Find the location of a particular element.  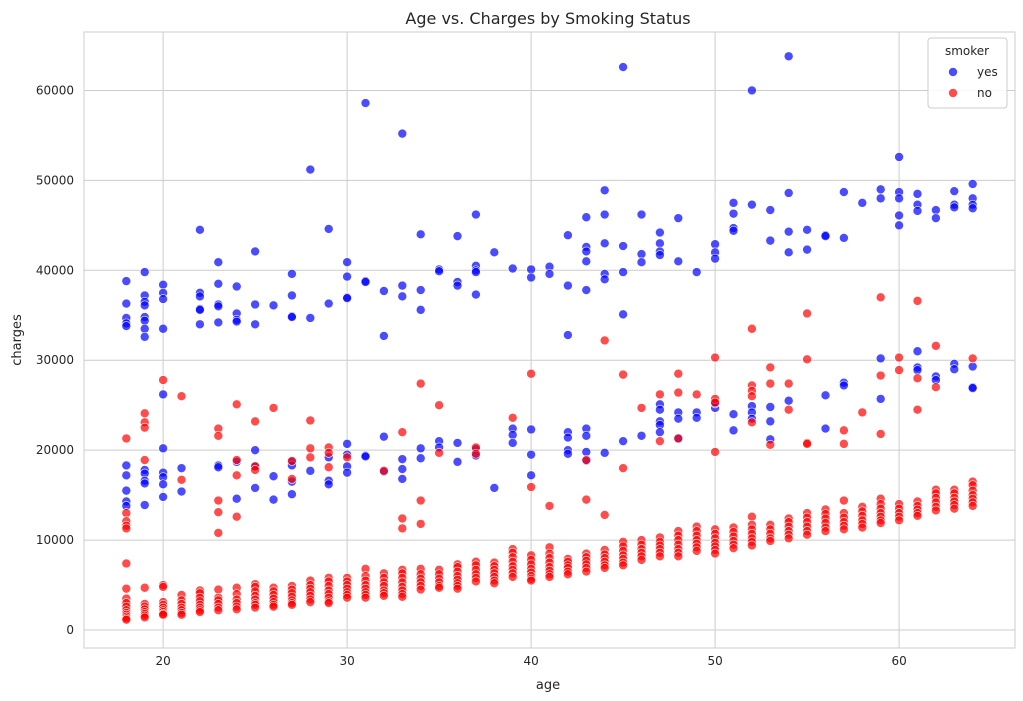

legend-marker-no is located at coordinates (953, 93).